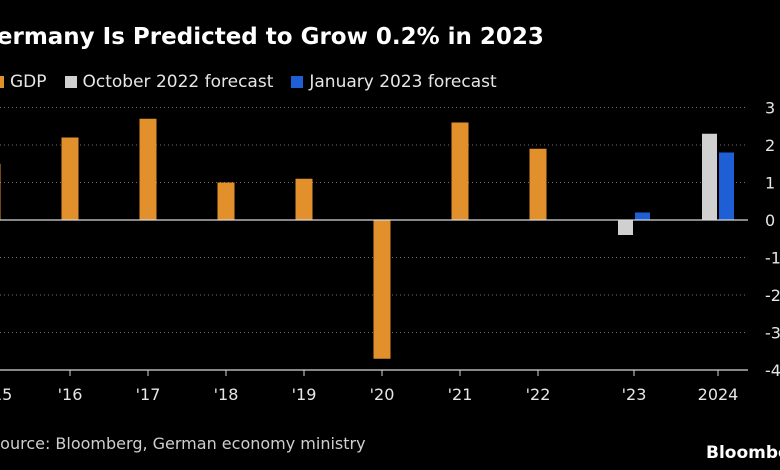 This screenshot has height=470, width=780. Describe the element at coordinates (772, 295) in the screenshot. I see `y-tick-label: -2` at that location.